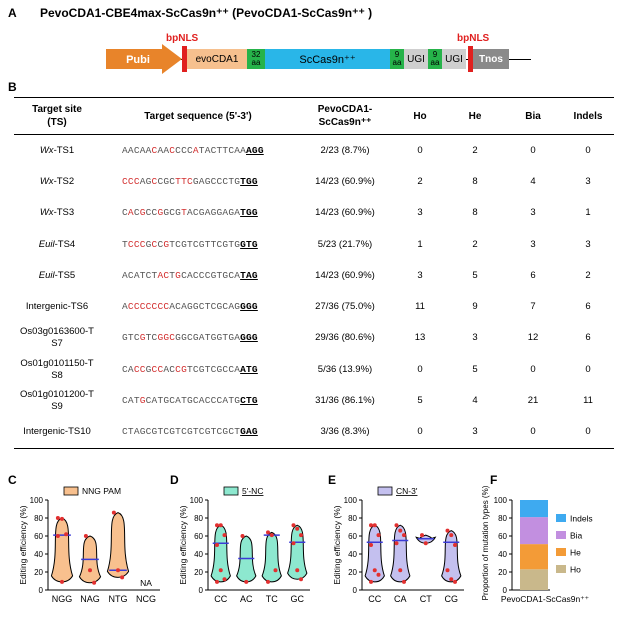  I want to click on he-cell: 4, so click(475, 401).